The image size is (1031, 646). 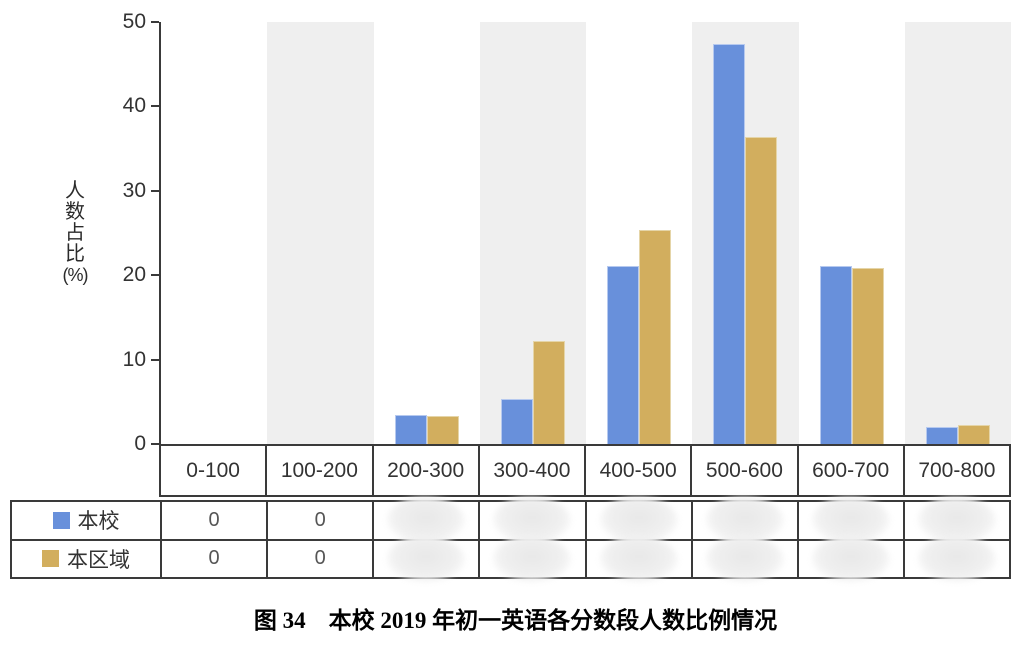 I want to click on legend-cell: 本区域, so click(x=86, y=559).